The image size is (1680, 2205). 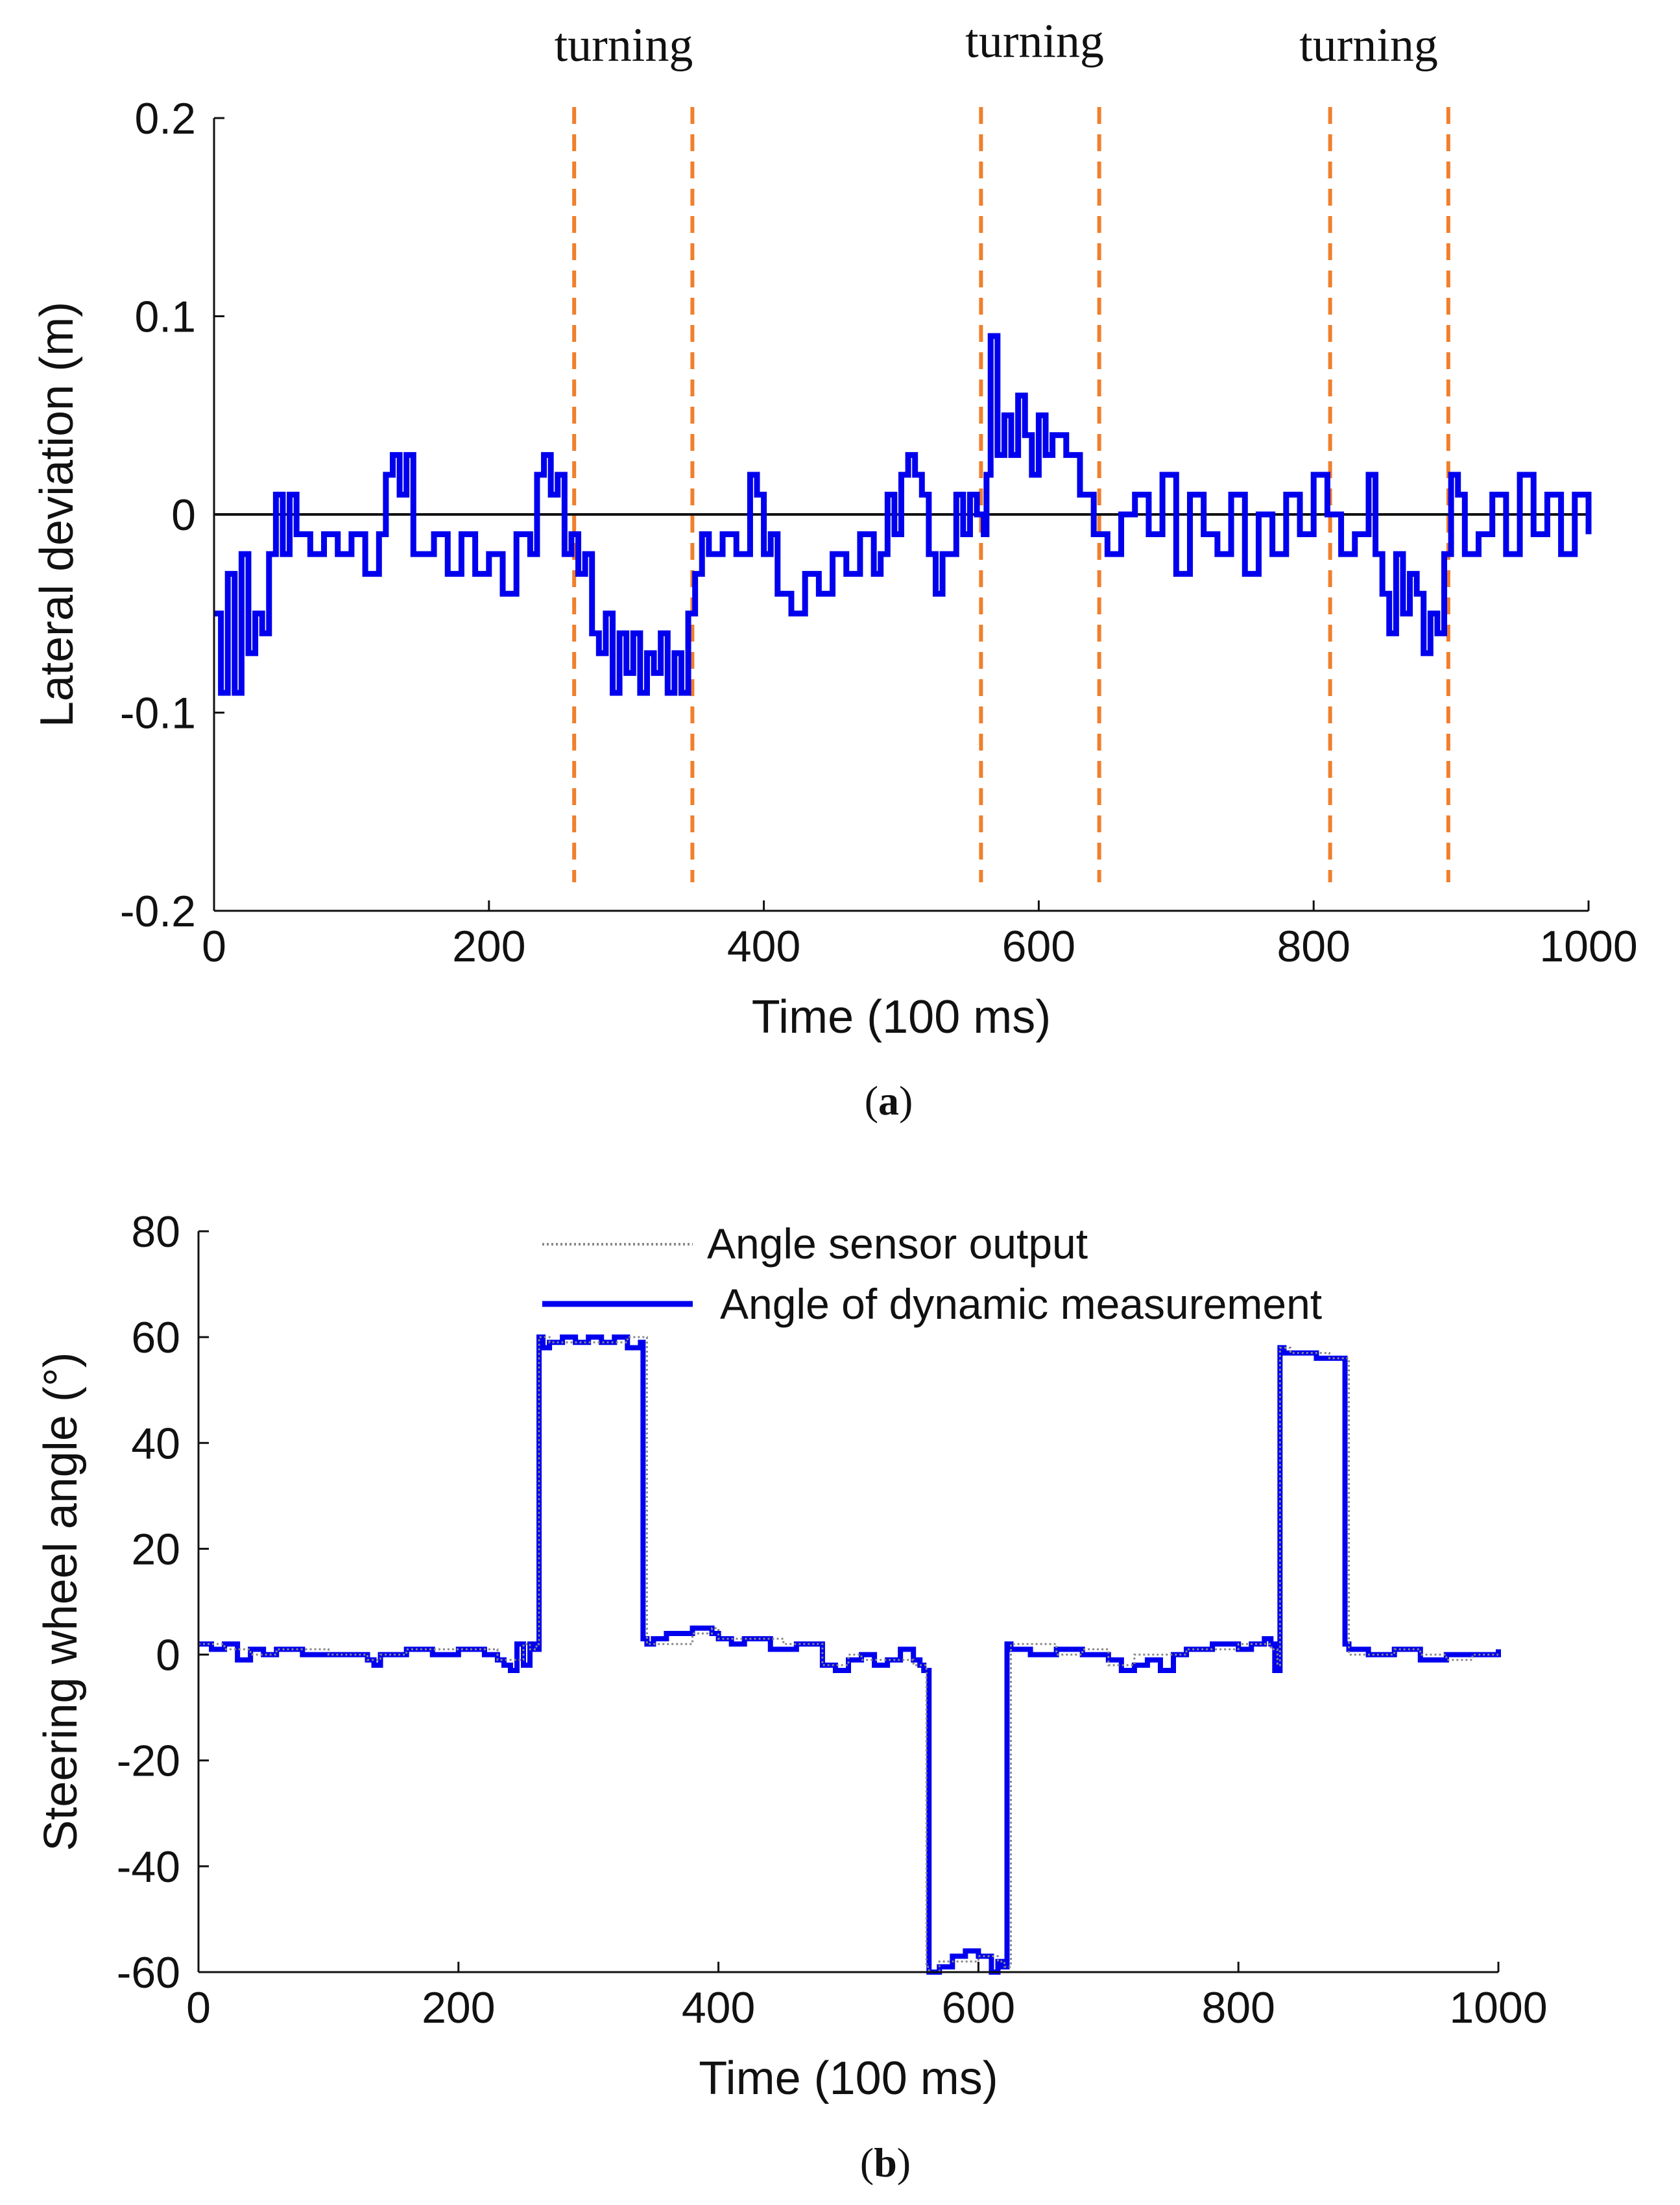 I want to click on panel-b-x-tick-label: 200, so click(x=459, y=2007).